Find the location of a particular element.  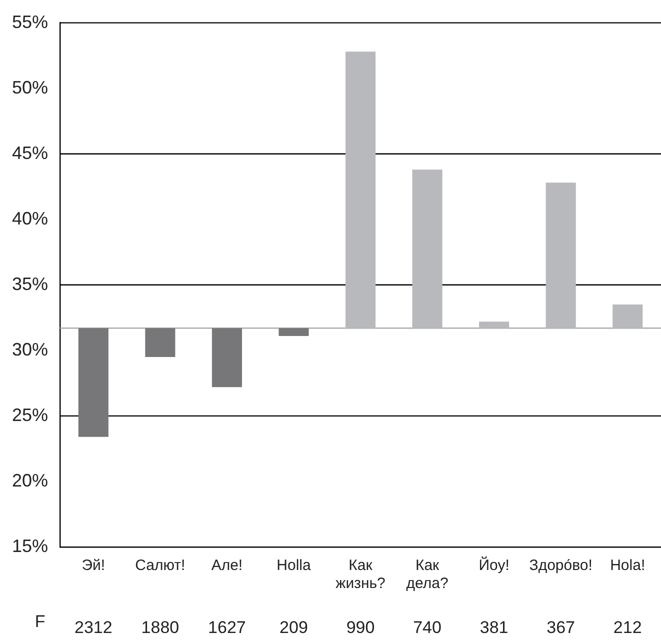

text: 212 is located at coordinates (627, 627).